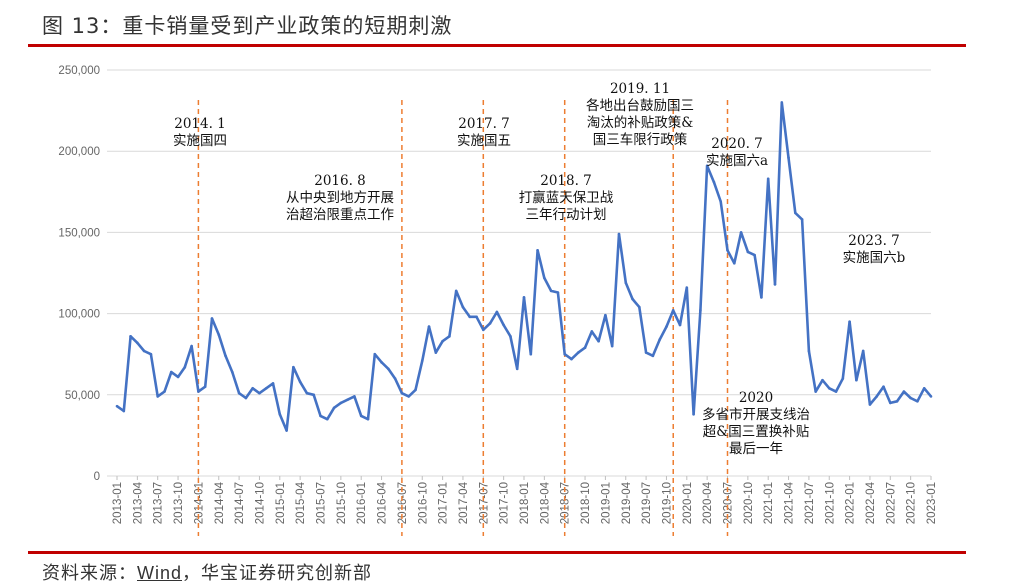 The image size is (1011, 588). I want to click on y-tick-label: 100,000, so click(79, 315).